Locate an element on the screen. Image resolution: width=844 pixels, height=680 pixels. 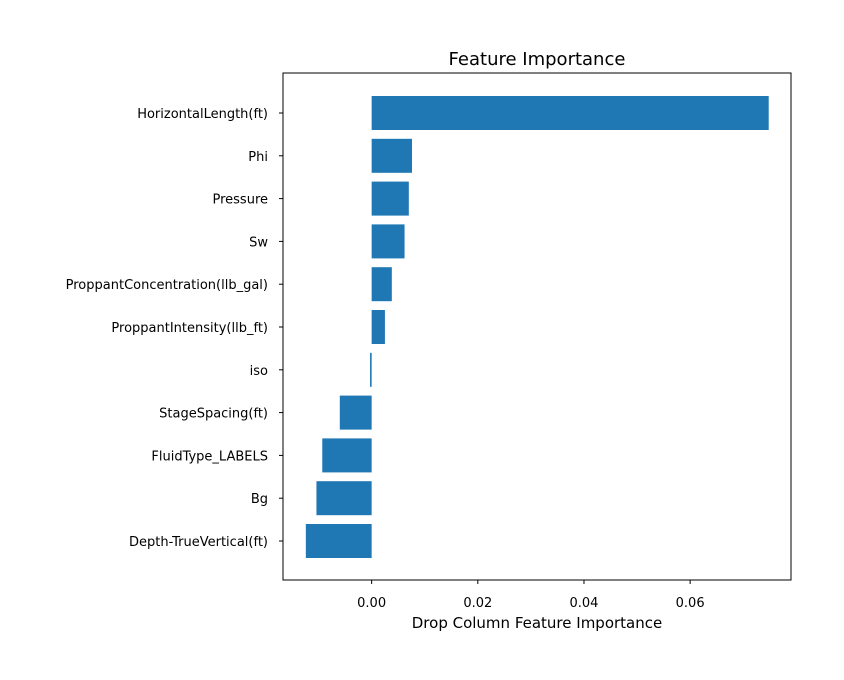
y-tick-label: Phi is located at coordinates (258, 157).